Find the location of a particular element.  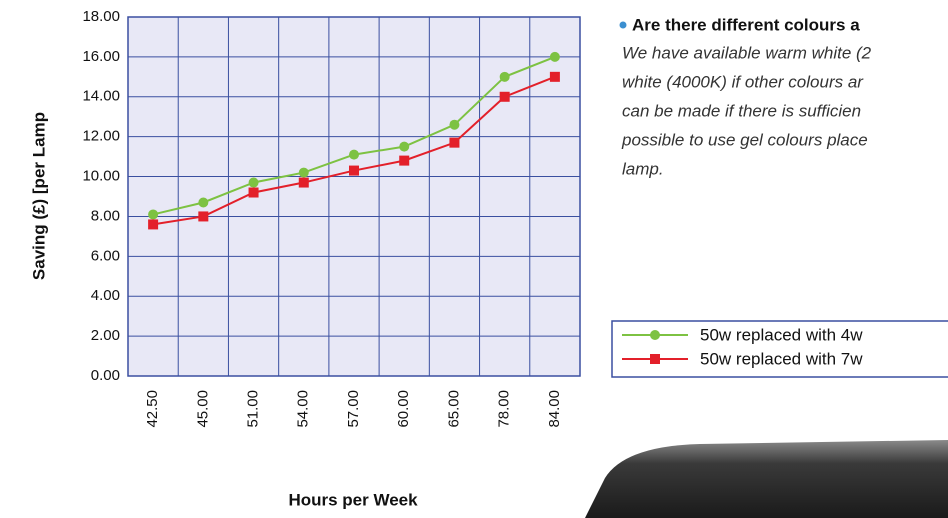

x-tick-label: 78.00 is located at coordinates (504, 409).